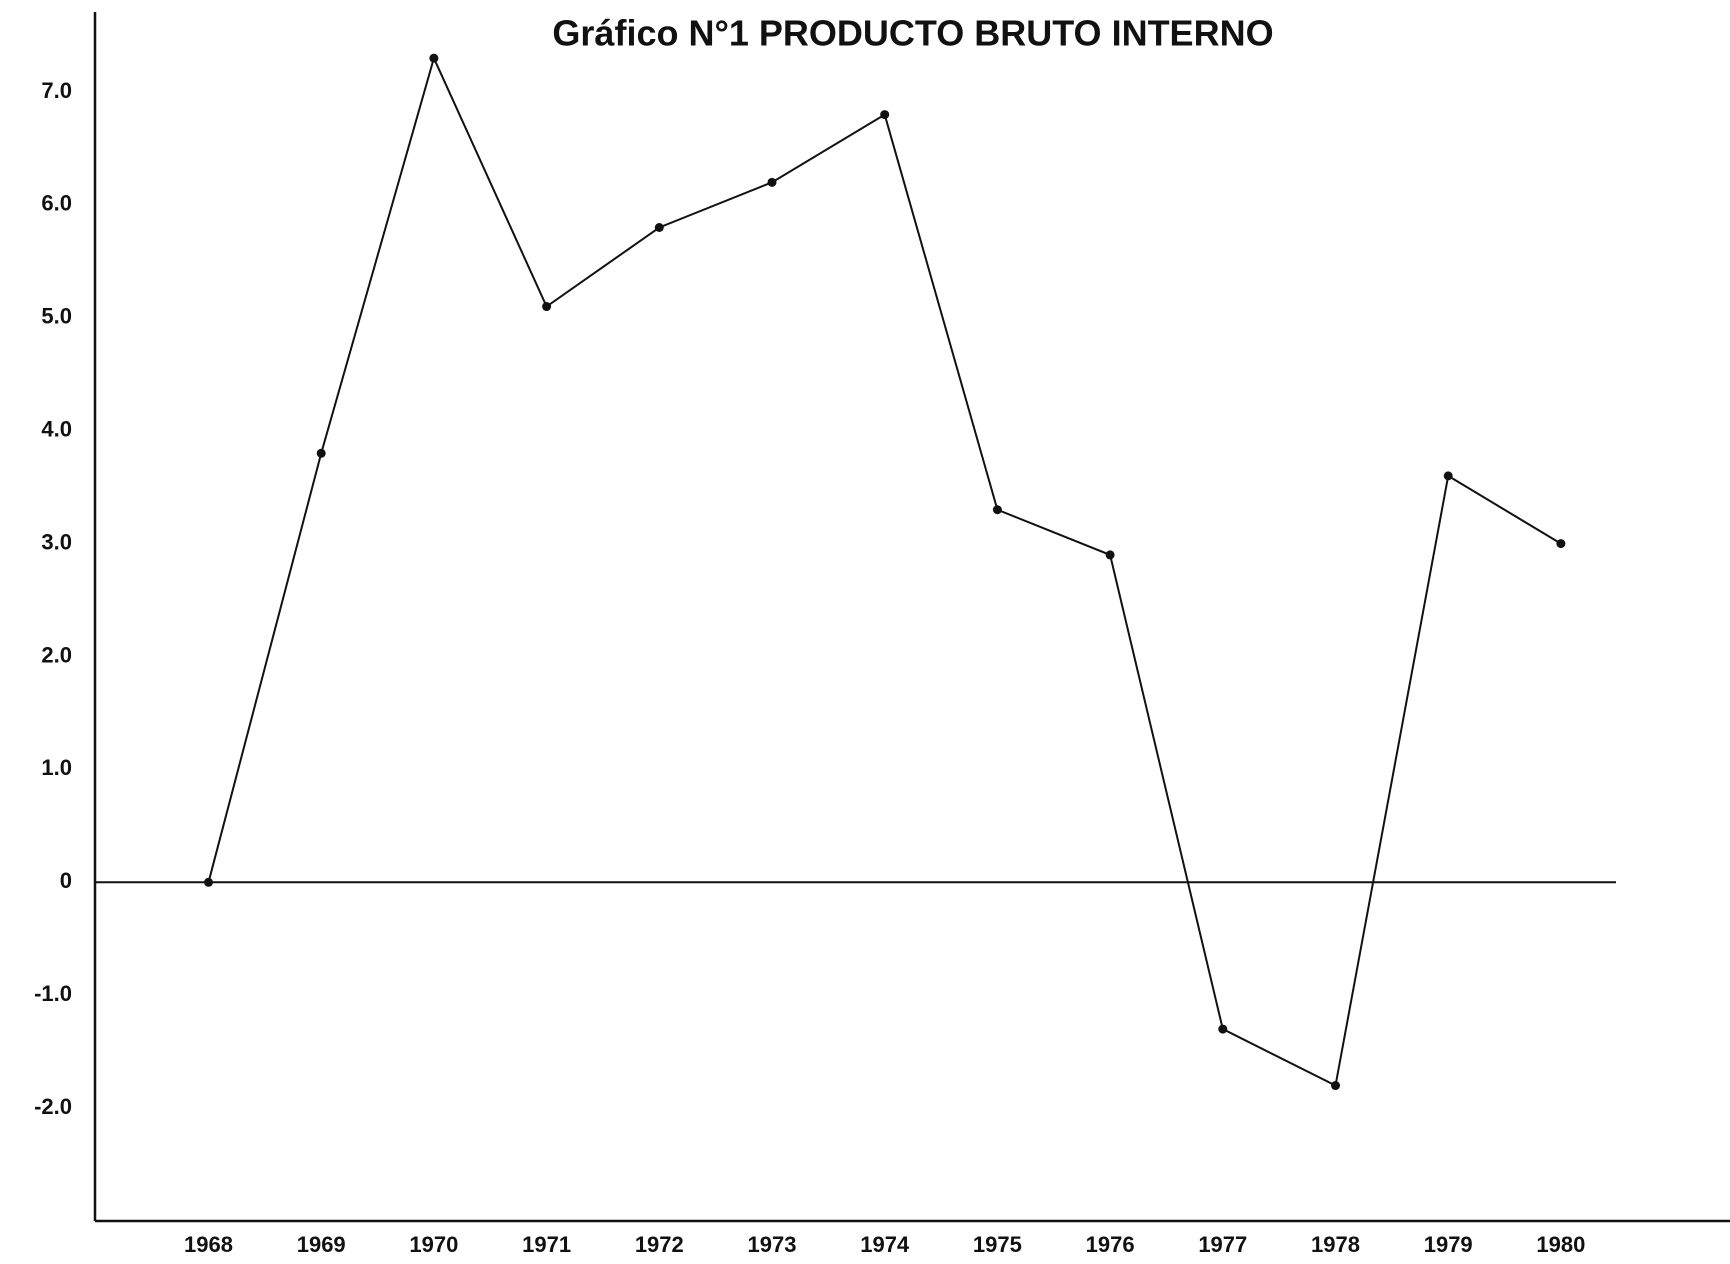 Image resolution: width=1730 pixels, height=1264 pixels. What do you see at coordinates (53, 1106) in the screenshot?
I see `y-tick-label: -2.0` at bounding box center [53, 1106].